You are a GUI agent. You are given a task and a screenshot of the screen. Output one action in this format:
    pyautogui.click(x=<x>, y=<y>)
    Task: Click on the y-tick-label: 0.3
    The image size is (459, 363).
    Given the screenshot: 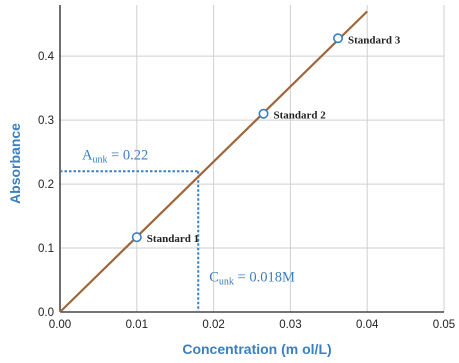 What is the action you would take?
    pyautogui.click(x=46, y=121)
    